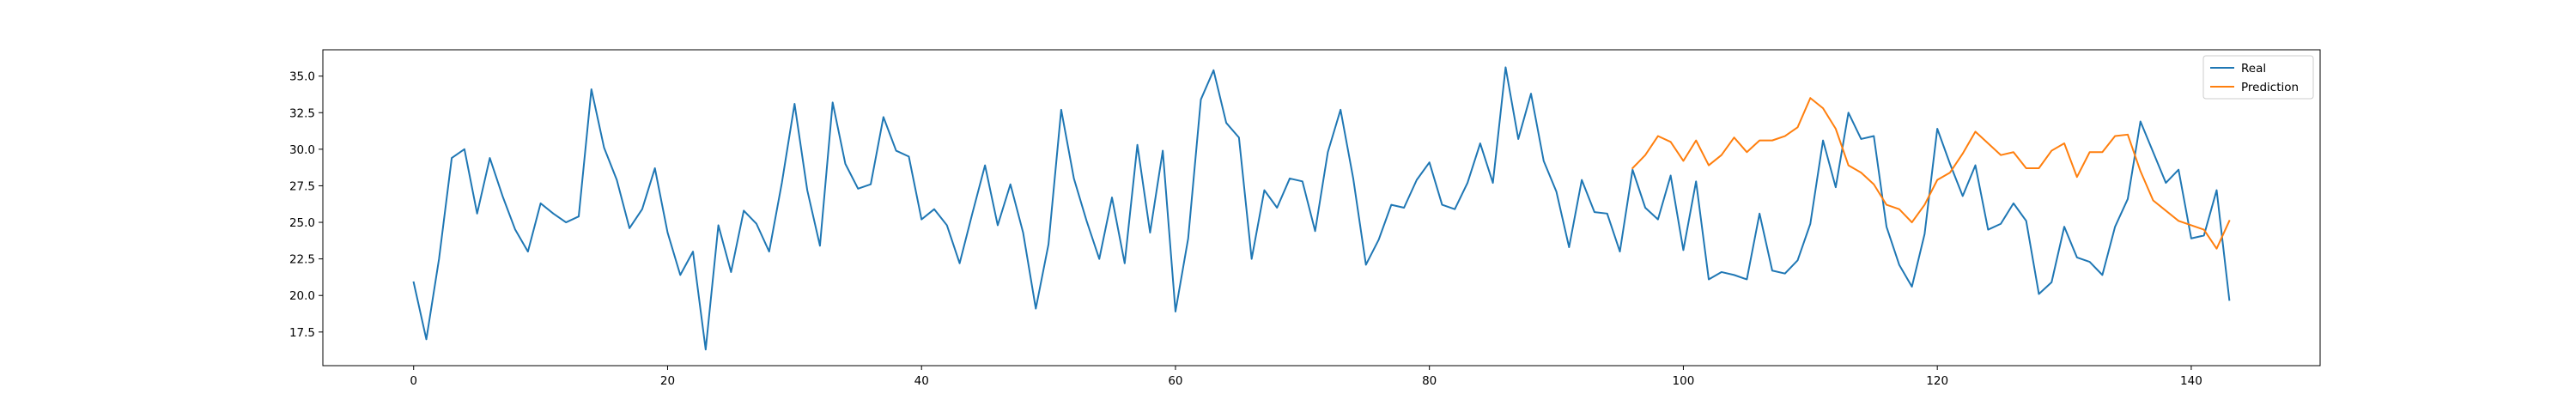  I want to click on legend-box, so click(2258, 77).